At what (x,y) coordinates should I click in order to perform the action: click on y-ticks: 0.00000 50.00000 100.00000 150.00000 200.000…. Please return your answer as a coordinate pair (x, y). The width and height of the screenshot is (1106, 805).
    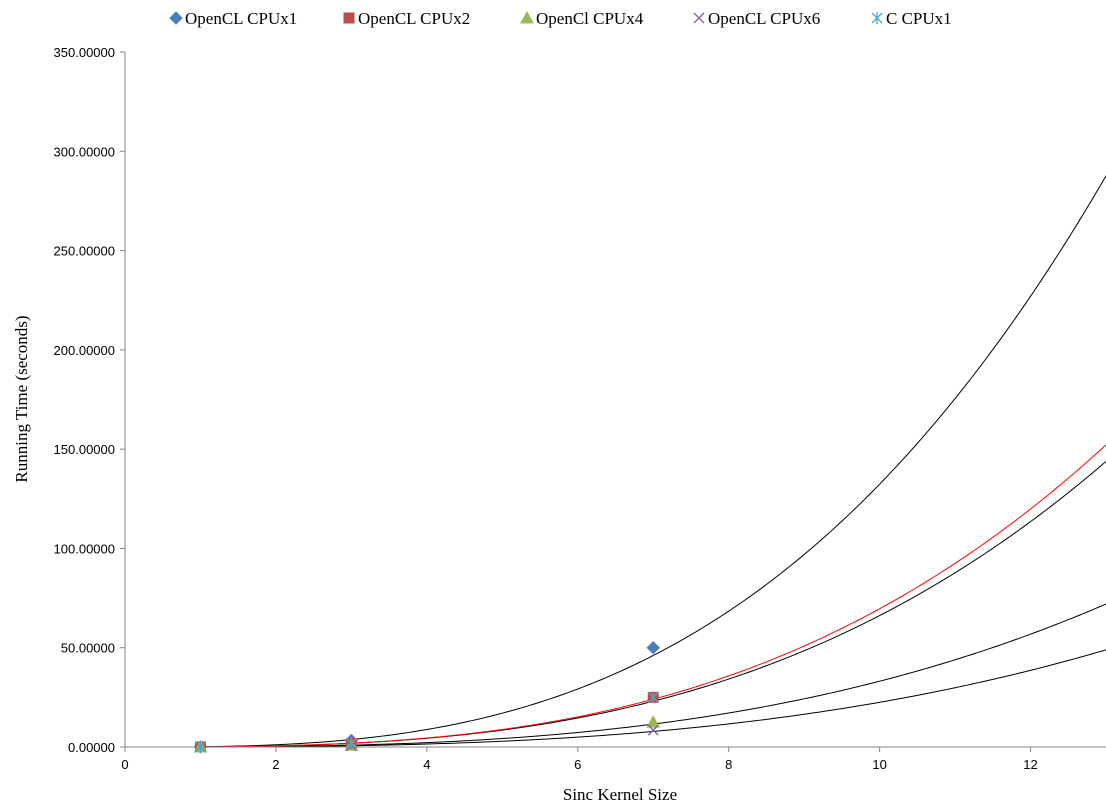
    Looking at the image, I should click on (89, 400).